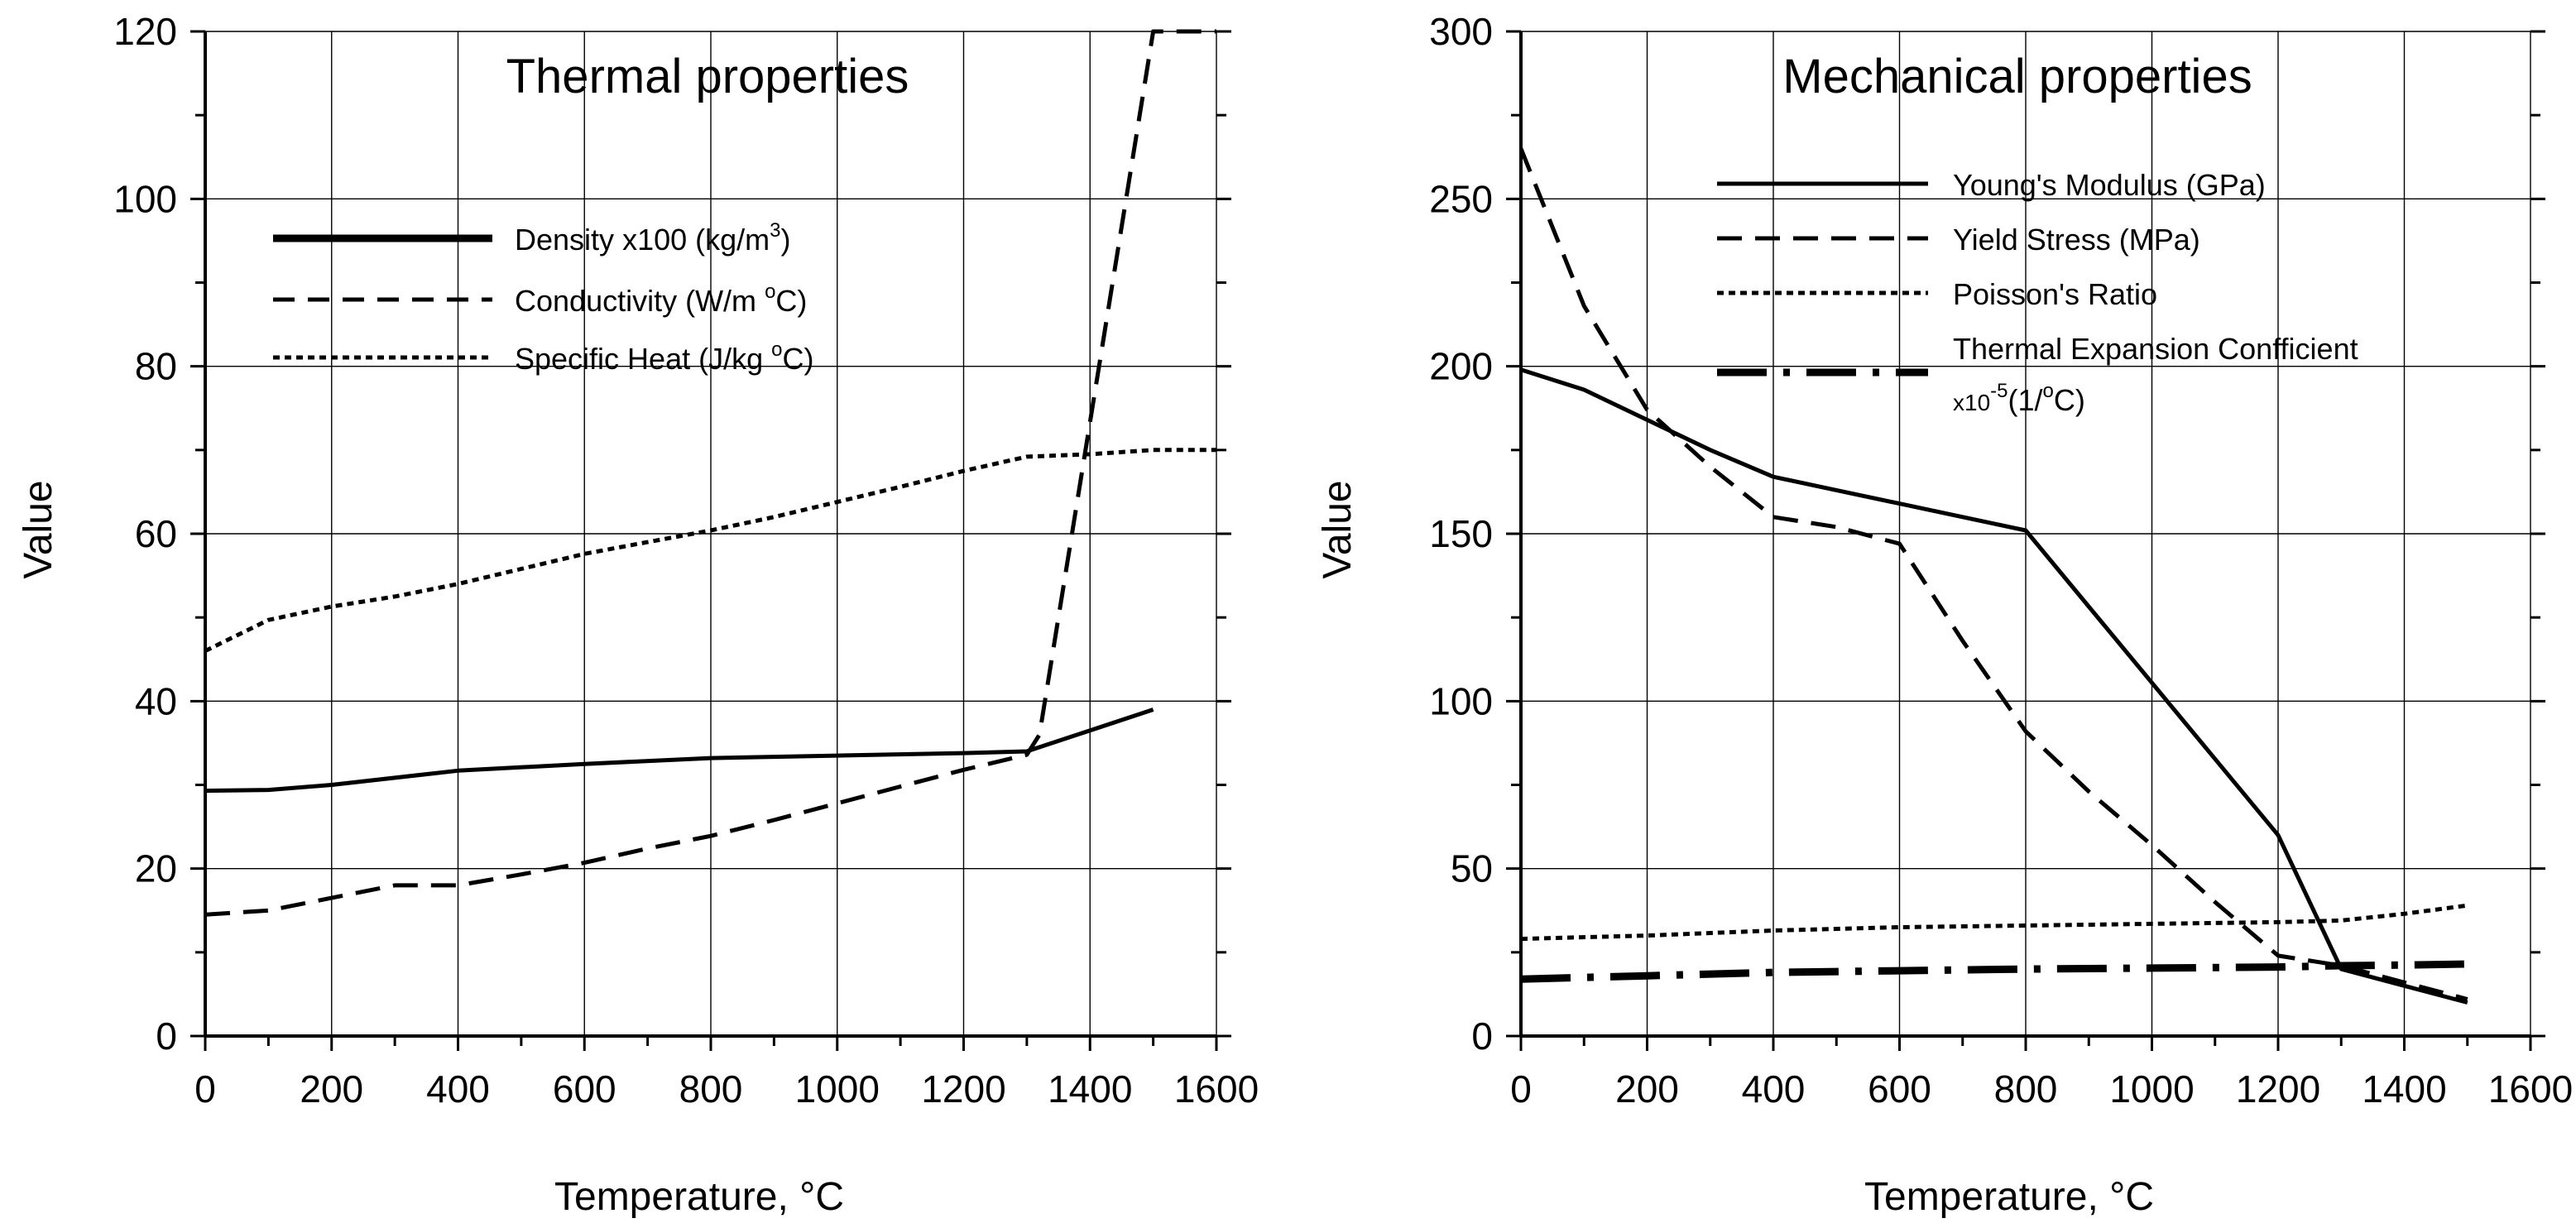 Image resolution: width=2576 pixels, height=1228 pixels. Describe the element at coordinates (680, 751) in the screenshot. I see `series-density` at that location.